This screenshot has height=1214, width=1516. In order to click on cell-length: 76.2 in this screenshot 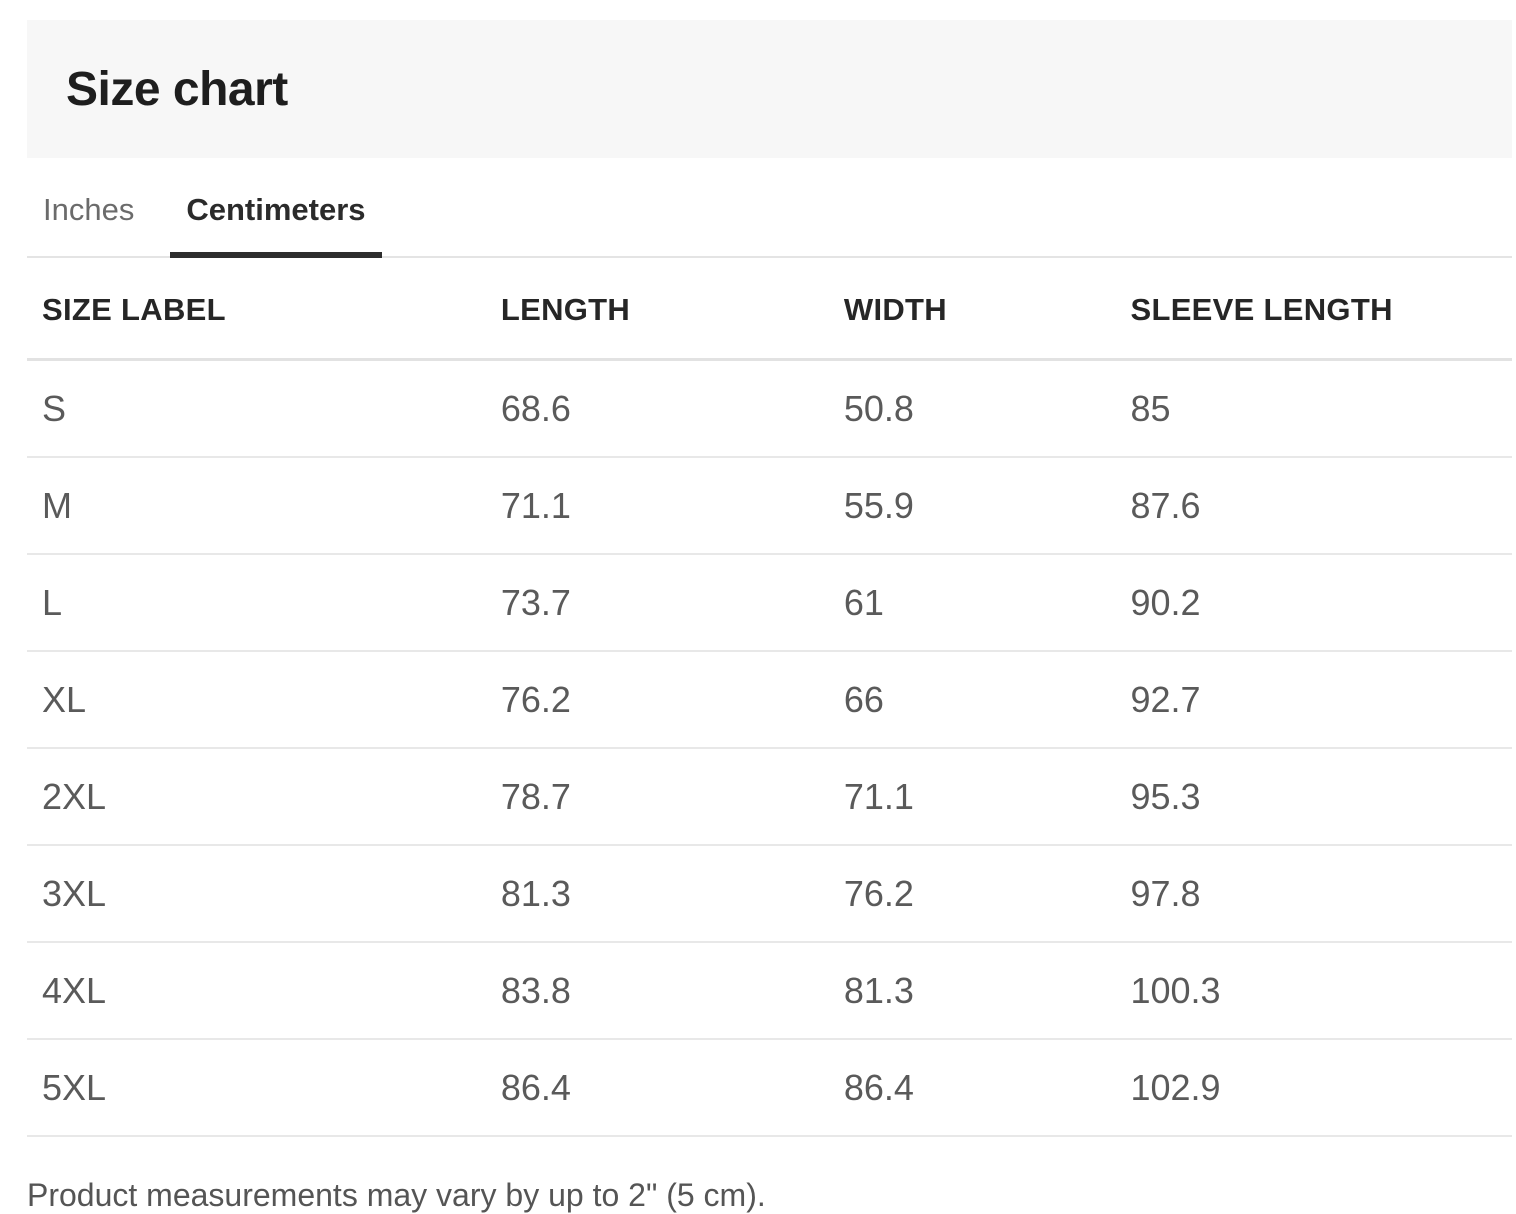, I will do `click(657, 700)`.